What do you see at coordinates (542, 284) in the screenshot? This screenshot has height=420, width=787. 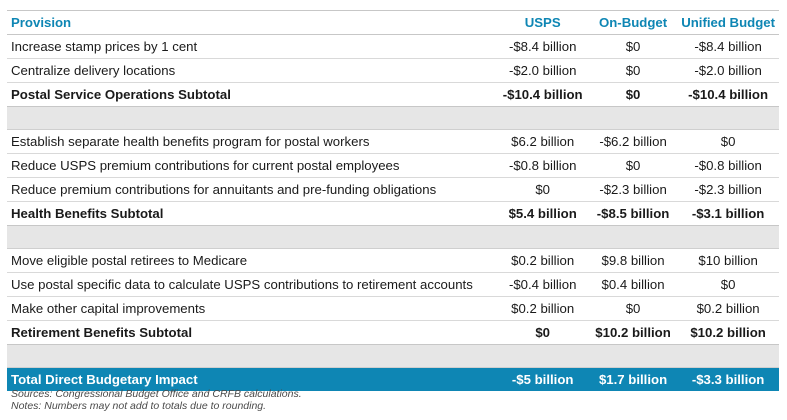 I see `usps-cell: -$0.4 billion` at bounding box center [542, 284].